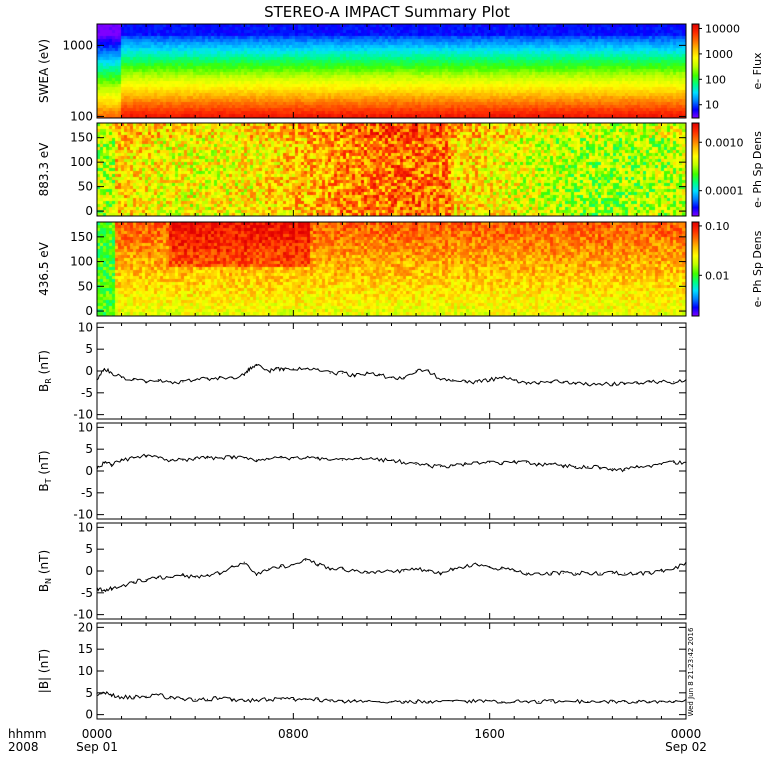 Image resolution: width=780 pixels, height=780 pixels. Describe the element at coordinates (81, 237) in the screenshot. I see `y-tick-label: 150` at that location.